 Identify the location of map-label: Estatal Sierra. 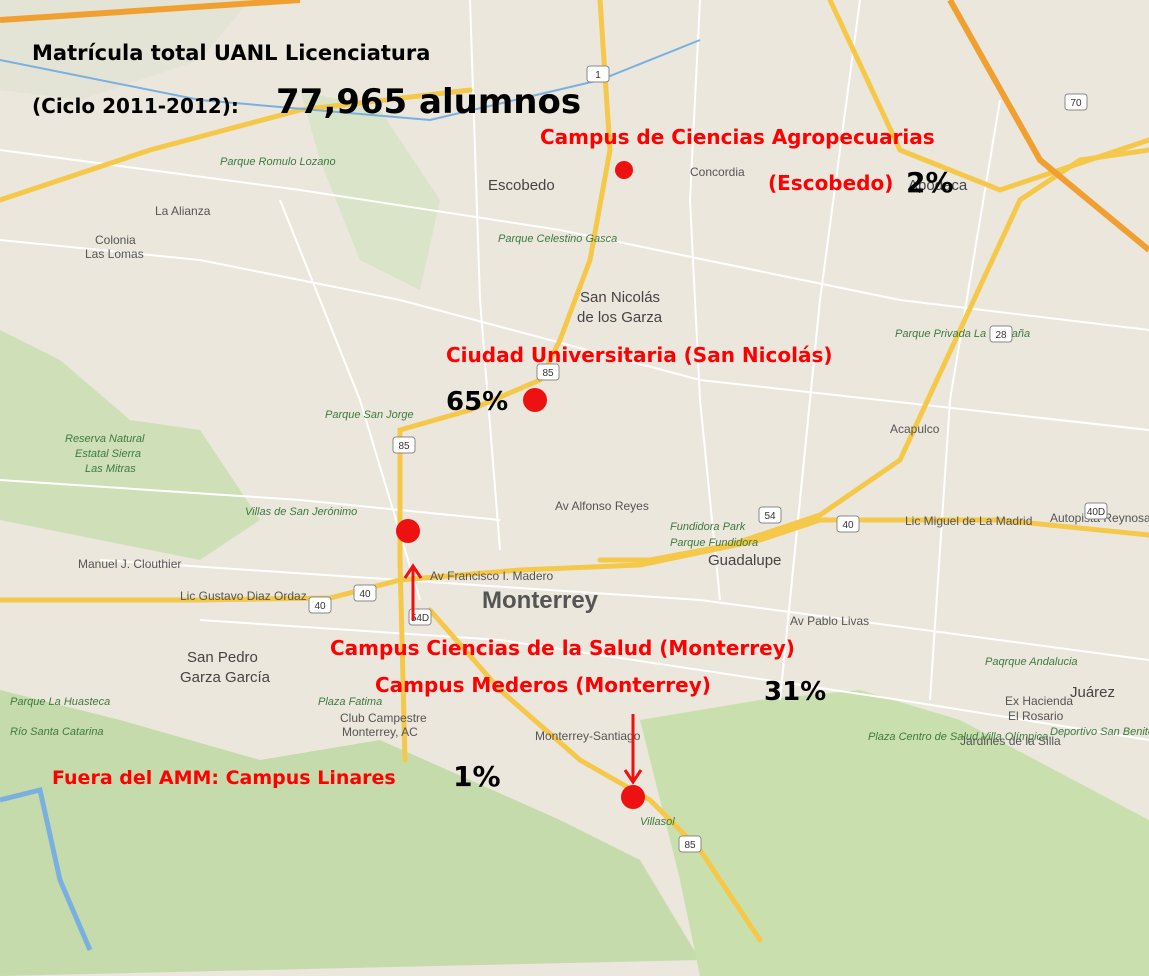
(108, 454).